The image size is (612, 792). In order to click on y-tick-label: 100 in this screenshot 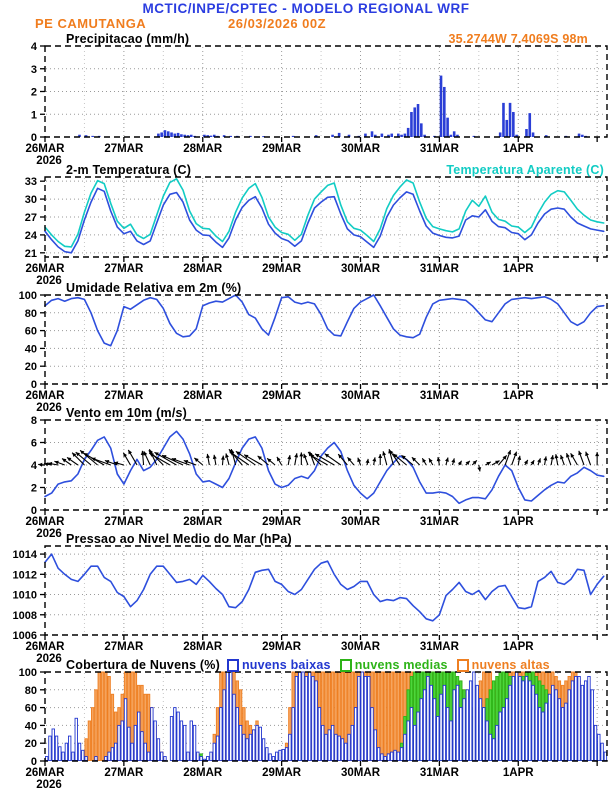, I will do `click(28, 296)`.